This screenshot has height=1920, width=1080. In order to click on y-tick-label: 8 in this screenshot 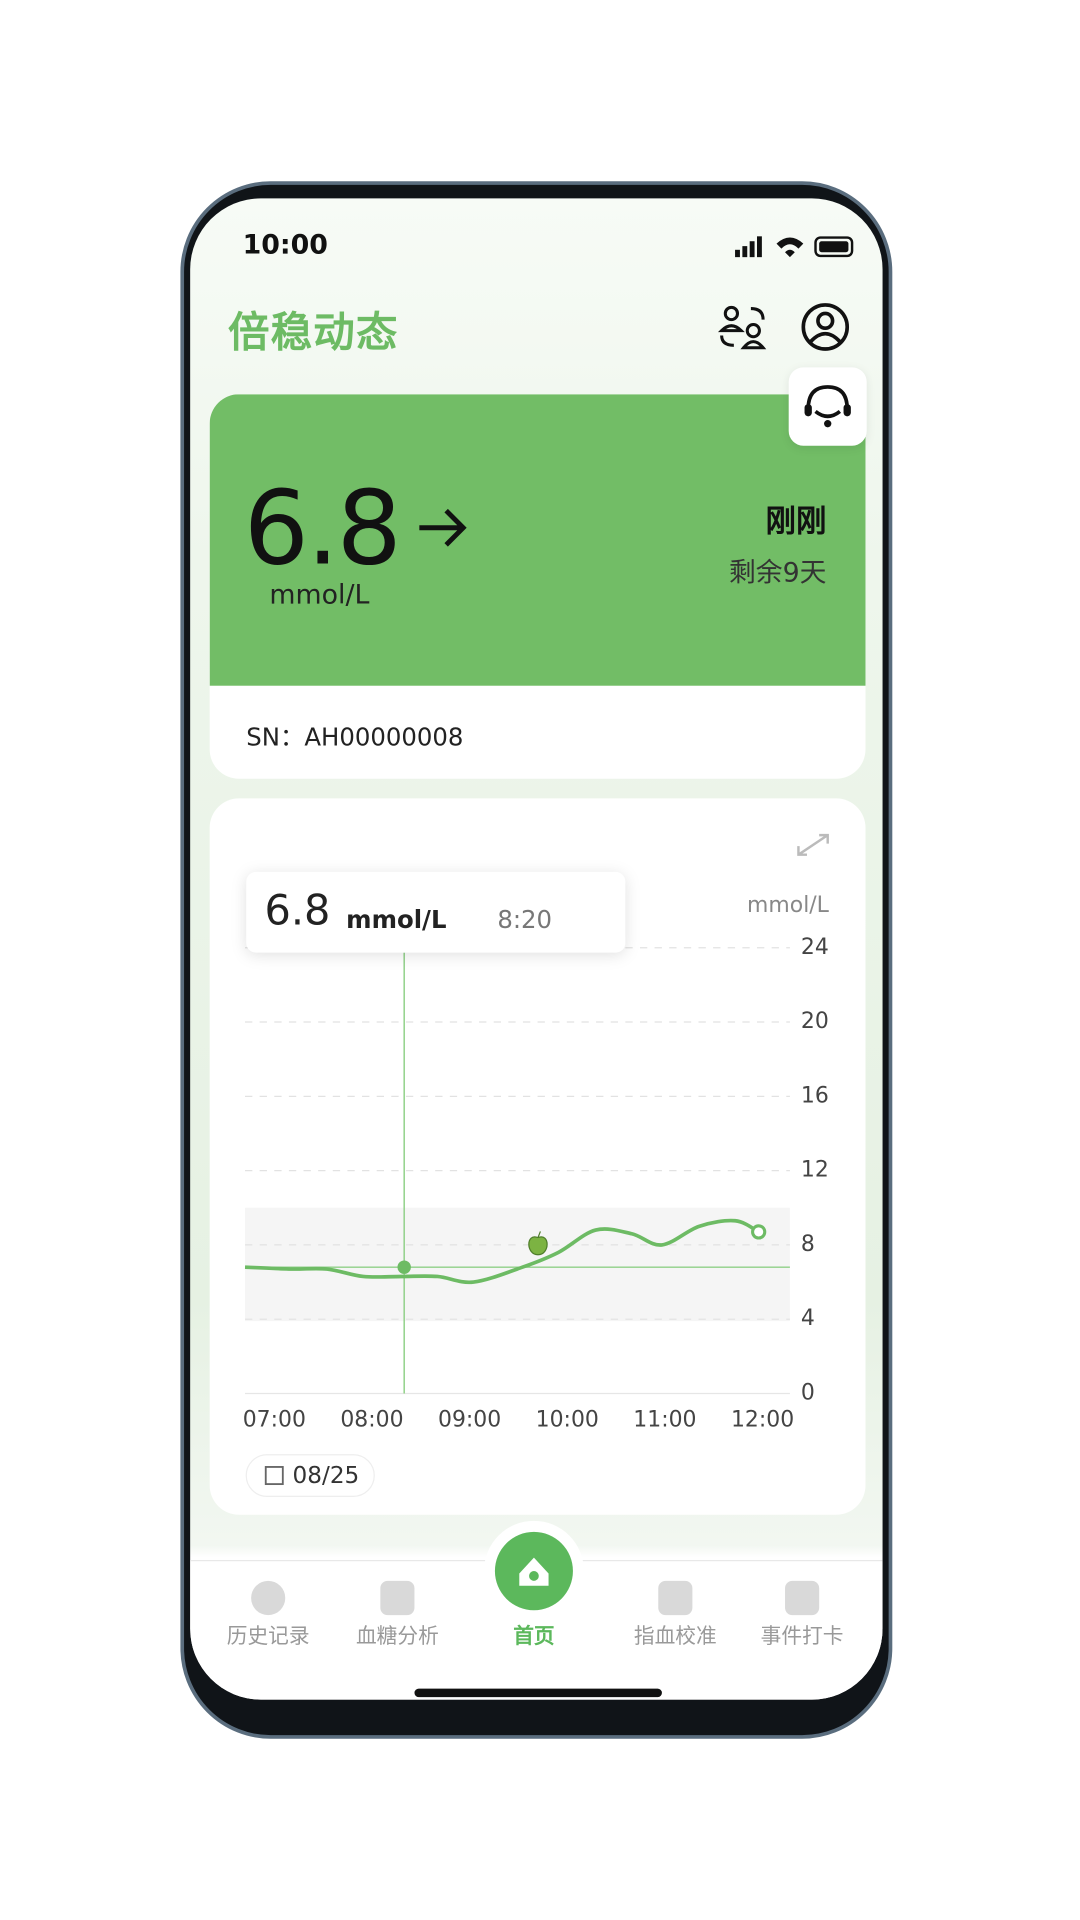, I will do `click(808, 1244)`.